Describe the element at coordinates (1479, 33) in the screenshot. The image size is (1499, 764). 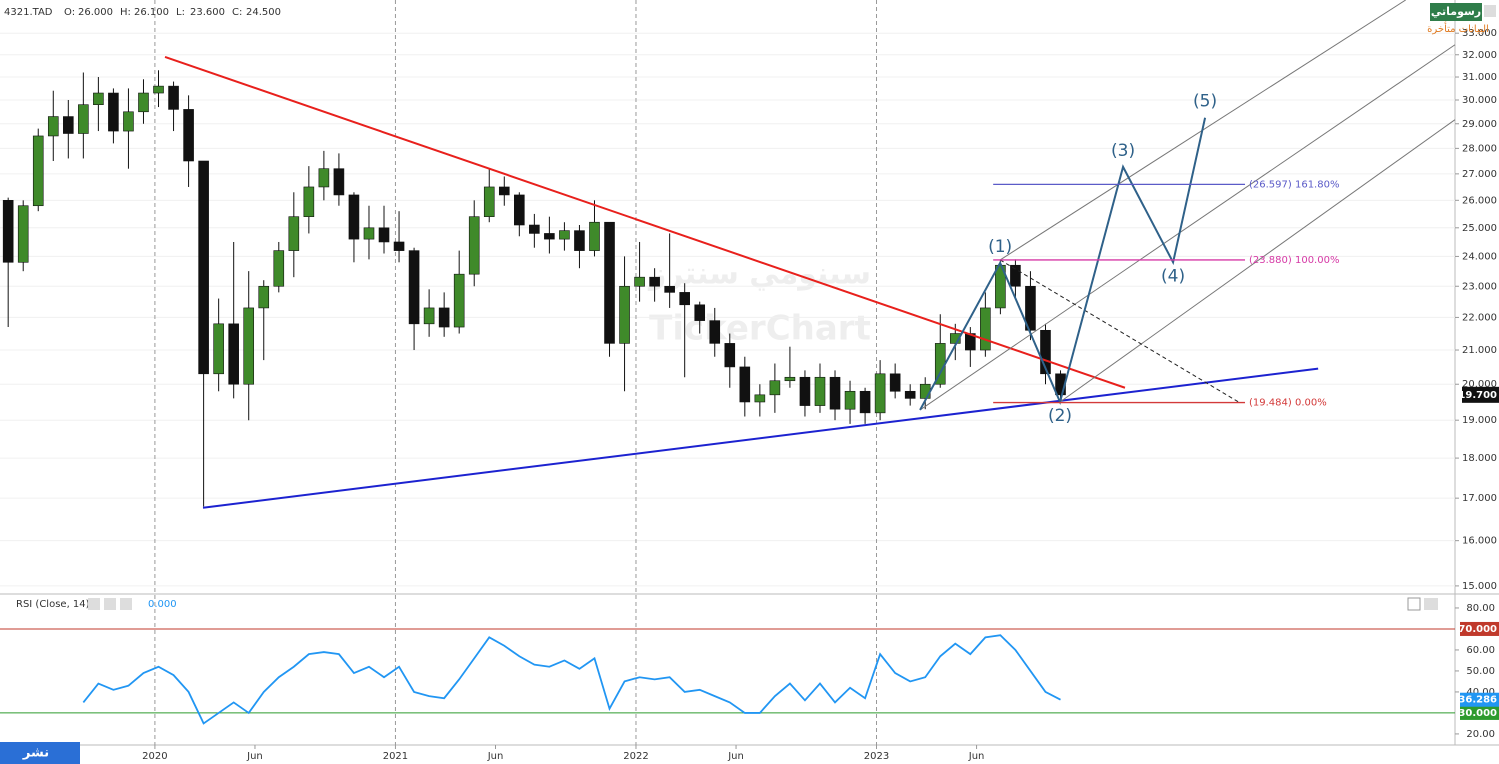
I see `y-tick-label: 33.000` at that location.